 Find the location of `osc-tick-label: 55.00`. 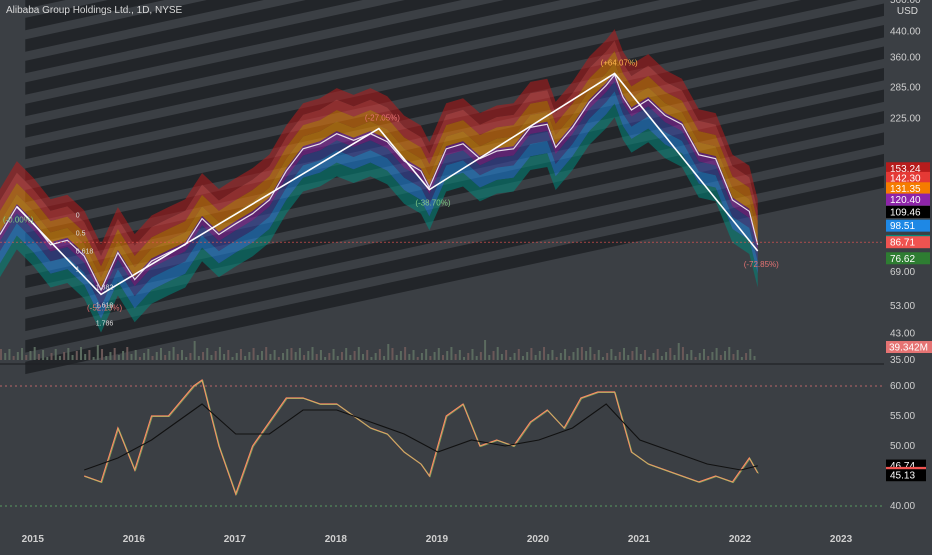

osc-tick-label: 55.00 is located at coordinates (902, 416).